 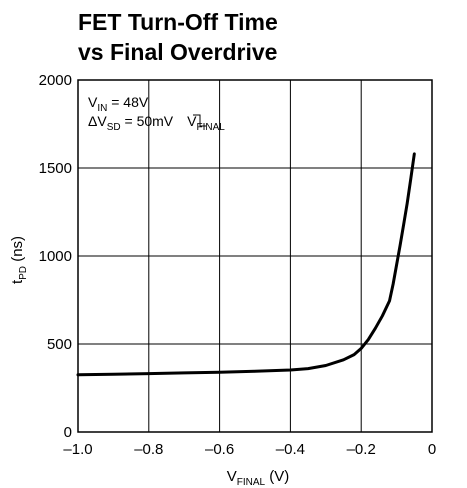 I want to click on y-tick-label: 0, so click(x=68, y=432).